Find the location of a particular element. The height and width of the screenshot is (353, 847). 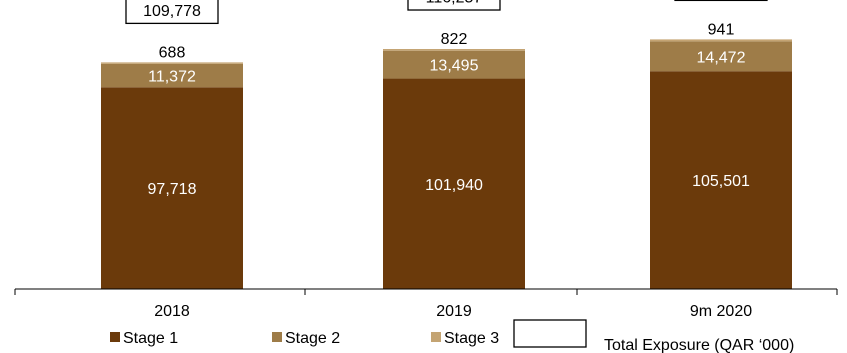

x-tick-label-1: 2019 is located at coordinates (454, 311).